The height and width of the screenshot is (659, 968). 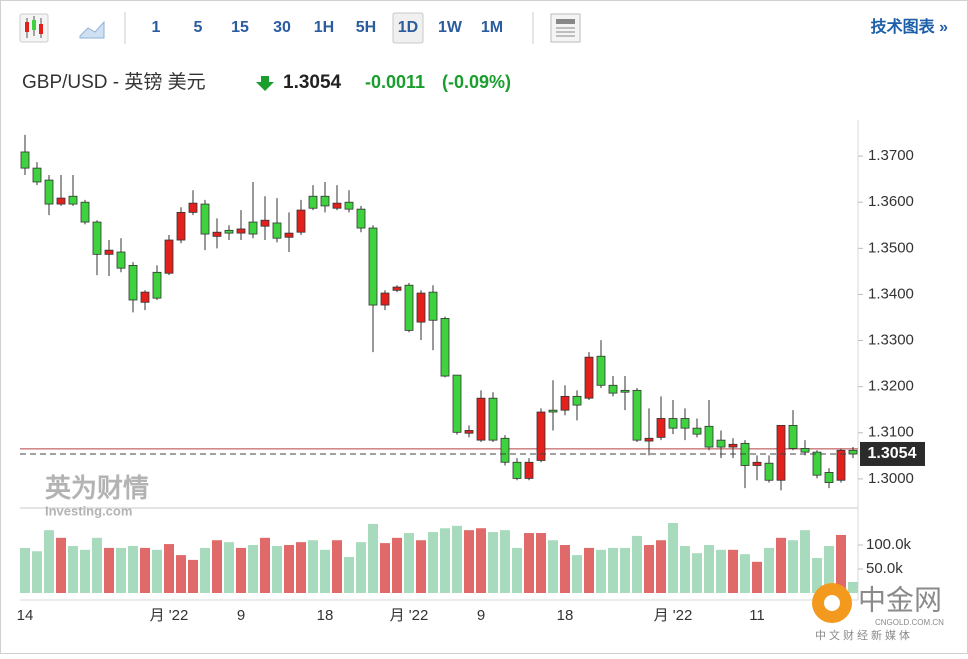 I want to click on tech-chart-link: 技术图表 », so click(x=909, y=26).